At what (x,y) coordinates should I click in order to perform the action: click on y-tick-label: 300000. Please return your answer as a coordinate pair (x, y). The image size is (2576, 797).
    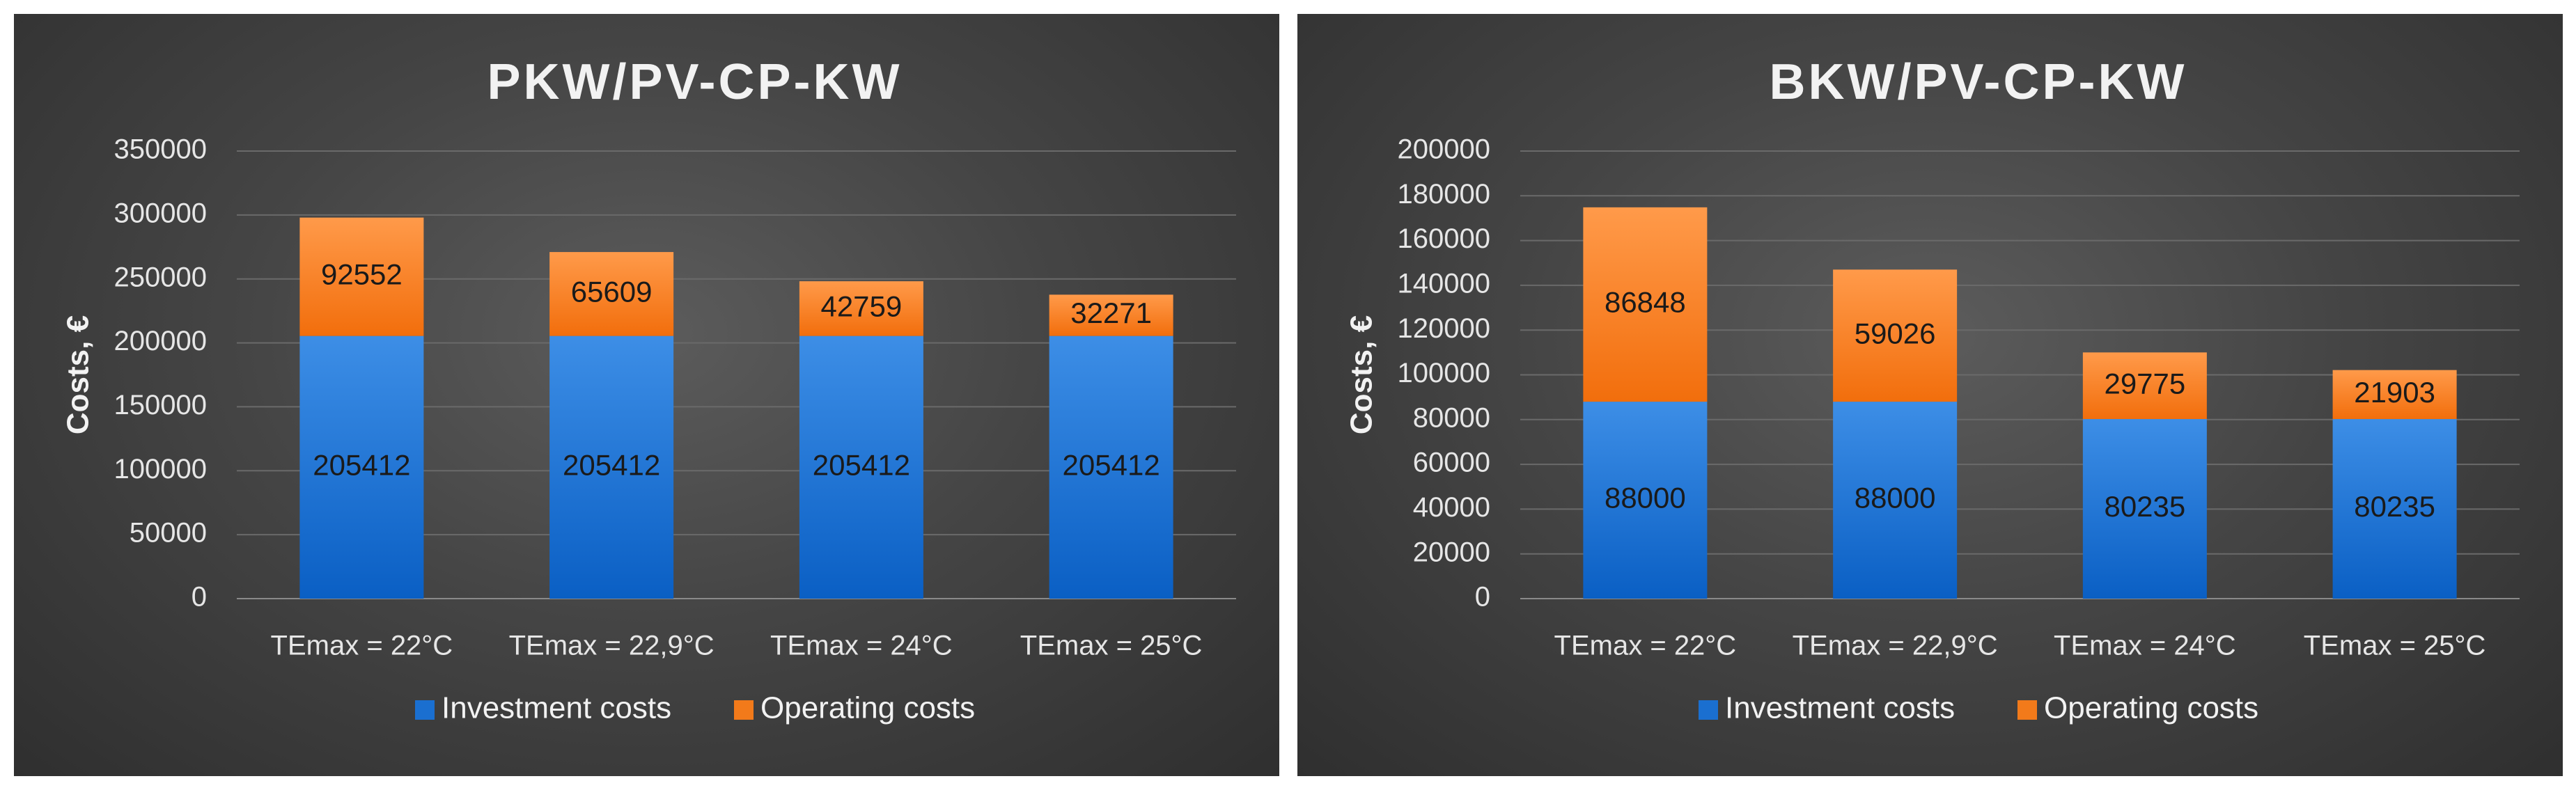
    Looking at the image, I should click on (160, 213).